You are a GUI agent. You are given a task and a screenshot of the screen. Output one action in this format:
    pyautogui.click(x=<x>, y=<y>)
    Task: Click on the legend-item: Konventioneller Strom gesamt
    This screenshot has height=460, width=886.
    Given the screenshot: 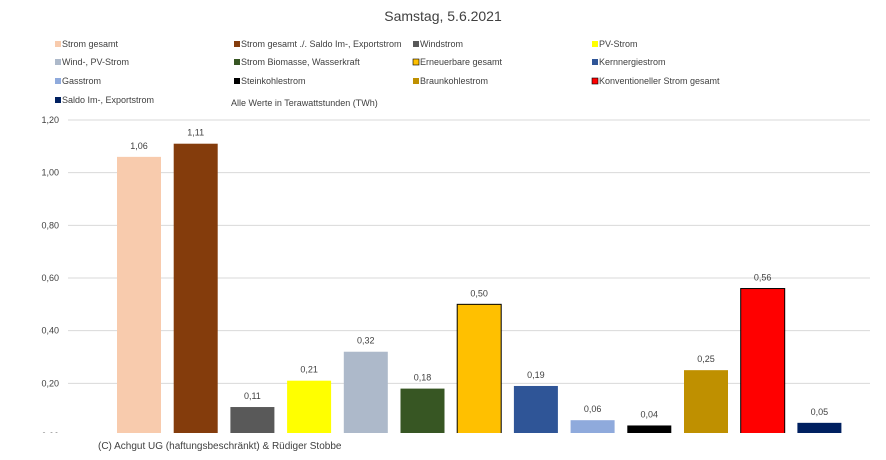 What is the action you would take?
    pyautogui.click(x=659, y=81)
    